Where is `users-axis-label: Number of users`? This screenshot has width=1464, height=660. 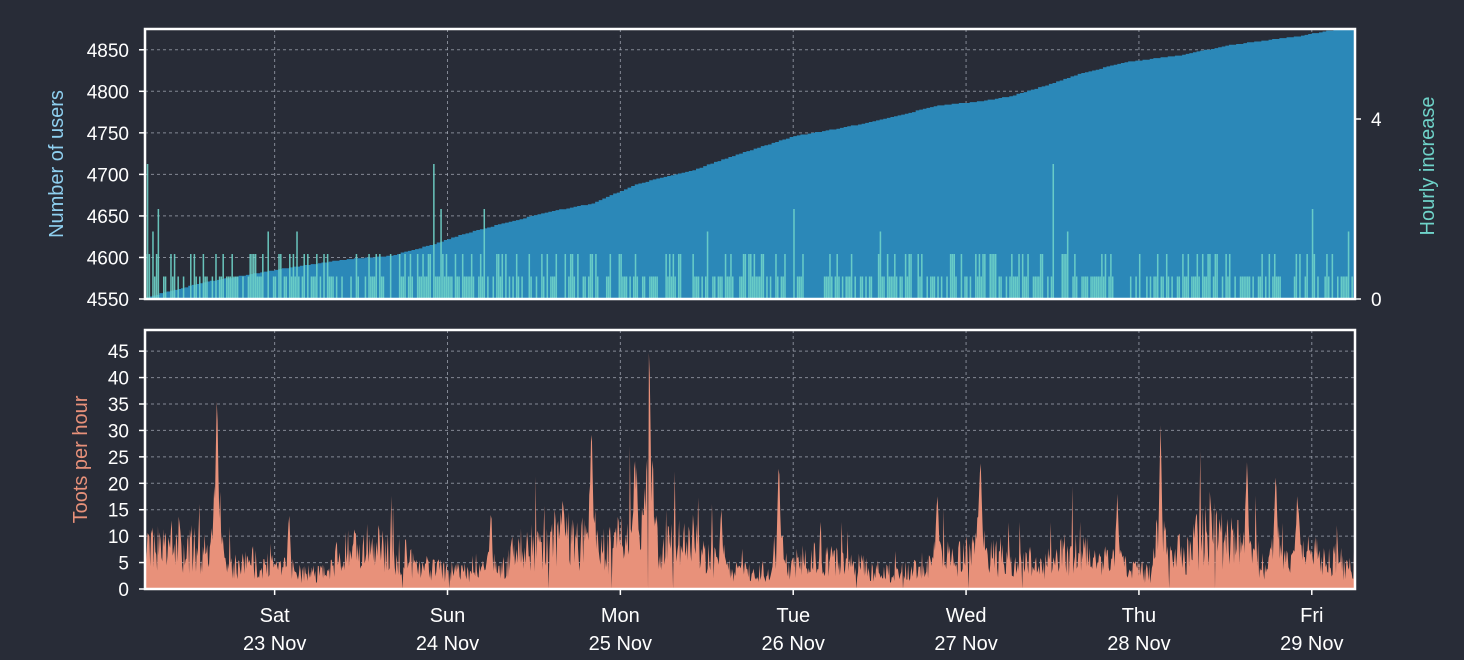 users-axis-label: Number of users is located at coordinates (57, 164).